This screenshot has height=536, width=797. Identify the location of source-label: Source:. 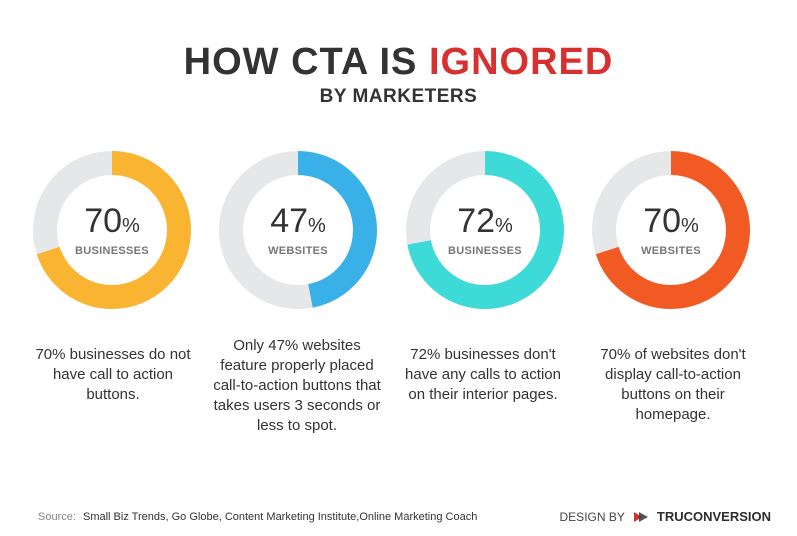
(57, 517).